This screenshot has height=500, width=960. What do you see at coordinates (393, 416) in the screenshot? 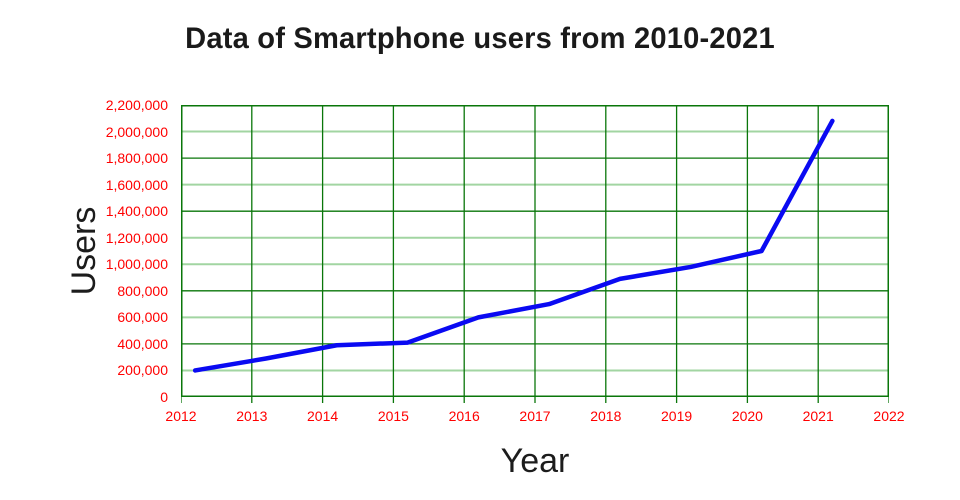
I see `x-tick-label: 2015` at bounding box center [393, 416].